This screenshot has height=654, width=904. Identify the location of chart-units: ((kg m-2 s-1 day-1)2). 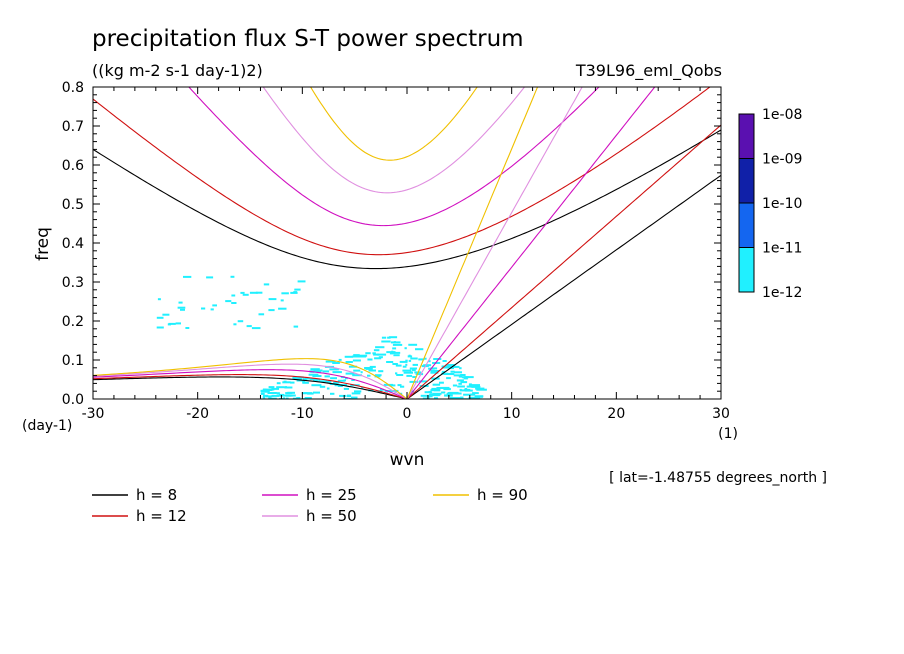
(177, 70).